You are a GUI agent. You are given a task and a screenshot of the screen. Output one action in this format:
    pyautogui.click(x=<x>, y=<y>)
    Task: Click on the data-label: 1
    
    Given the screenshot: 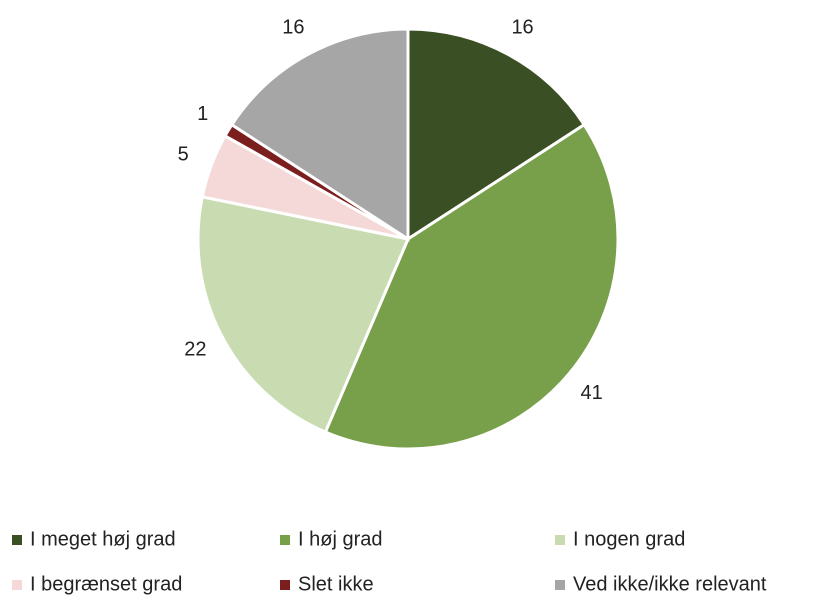 What is the action you would take?
    pyautogui.click(x=202, y=114)
    